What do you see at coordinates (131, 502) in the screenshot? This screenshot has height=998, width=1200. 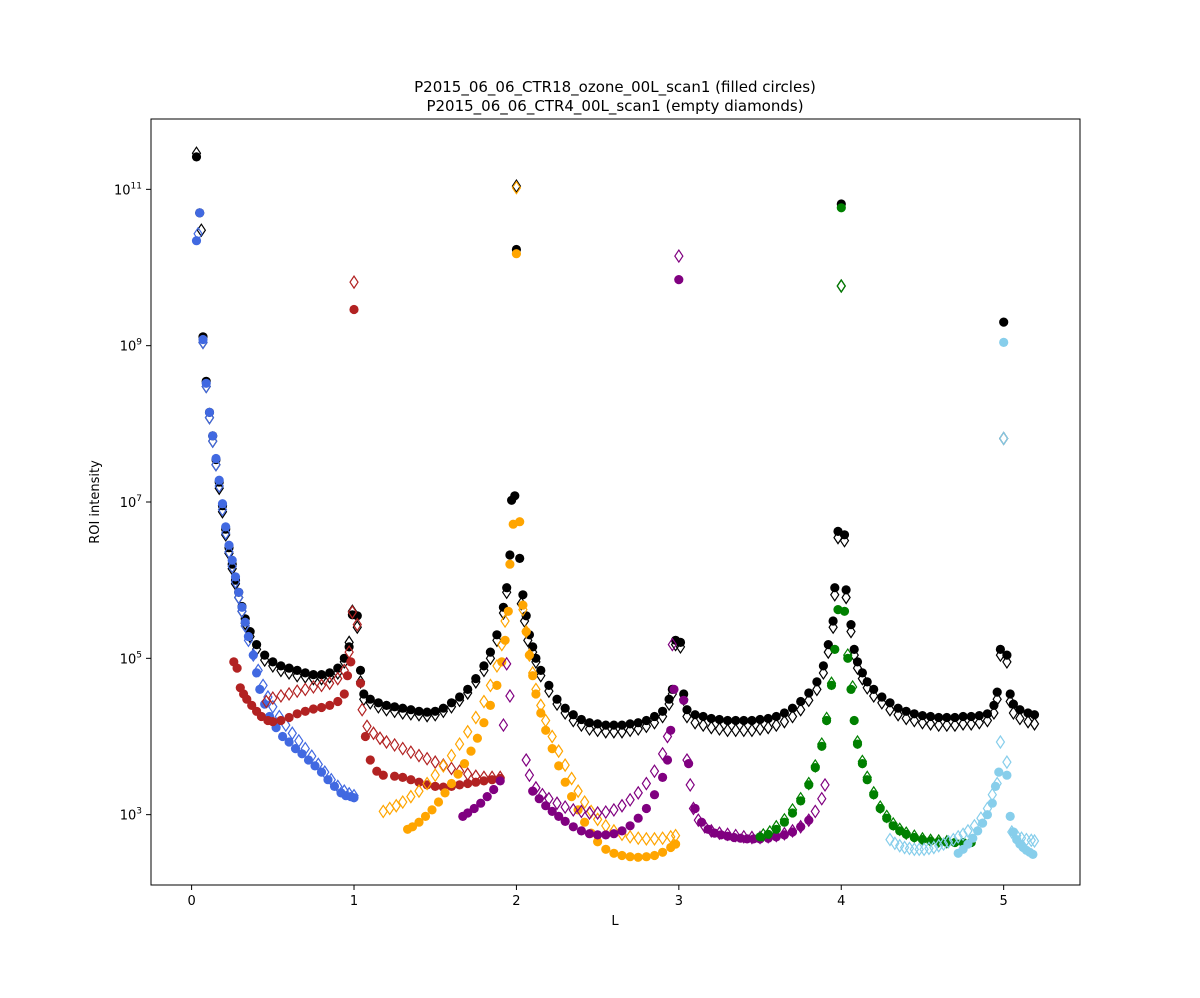 I see `y-tick-label: 107` at bounding box center [131, 502].